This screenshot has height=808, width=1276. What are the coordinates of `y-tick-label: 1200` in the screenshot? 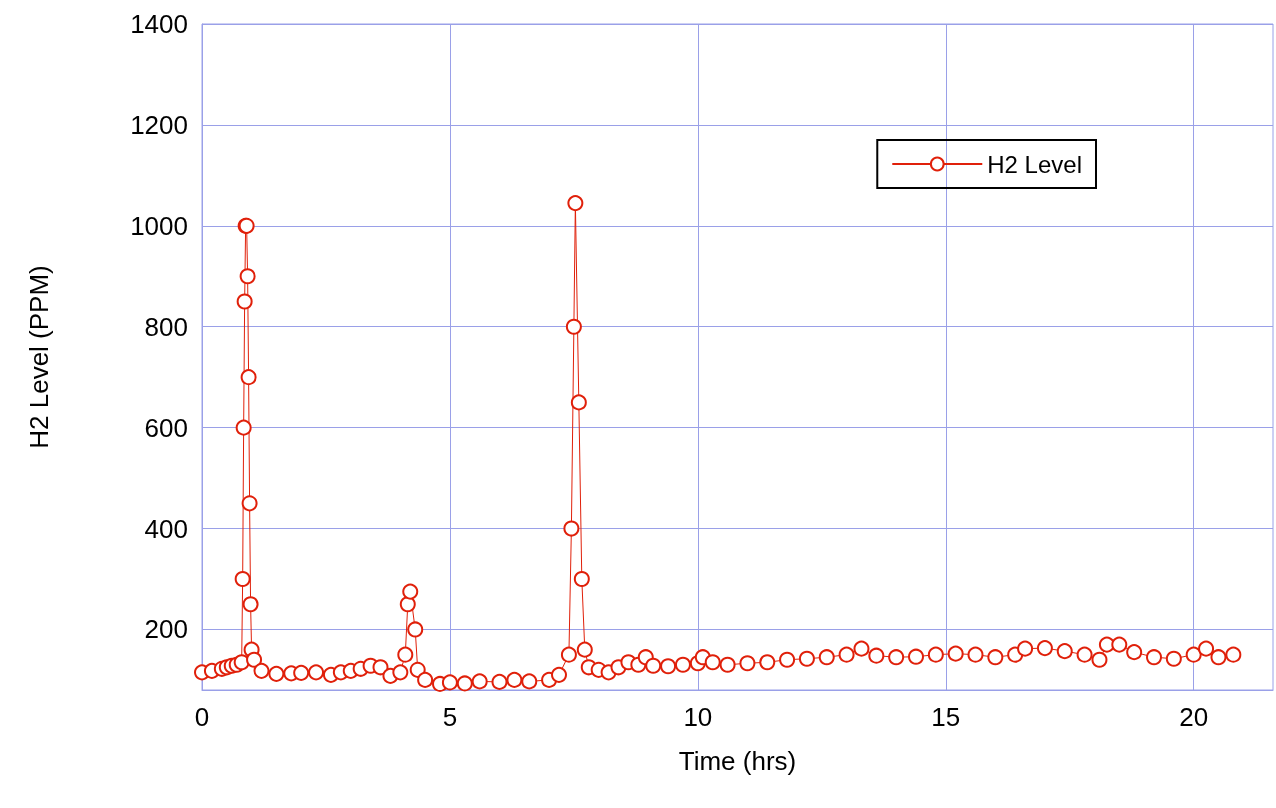 It's located at (159, 124).